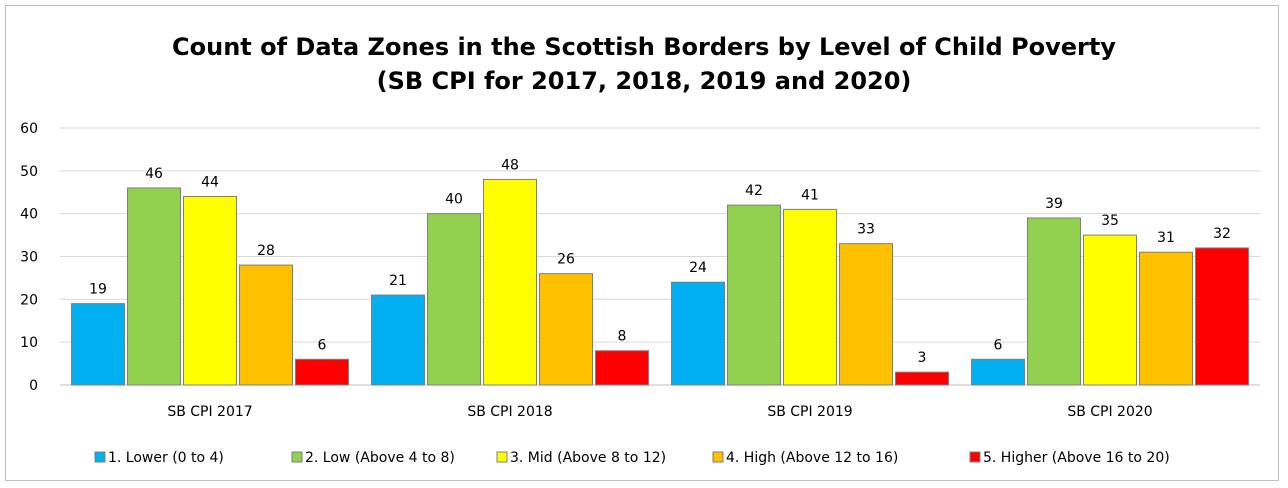 The height and width of the screenshot is (488, 1288). What do you see at coordinates (210, 183) in the screenshot?
I see `data-label: 44` at bounding box center [210, 183].